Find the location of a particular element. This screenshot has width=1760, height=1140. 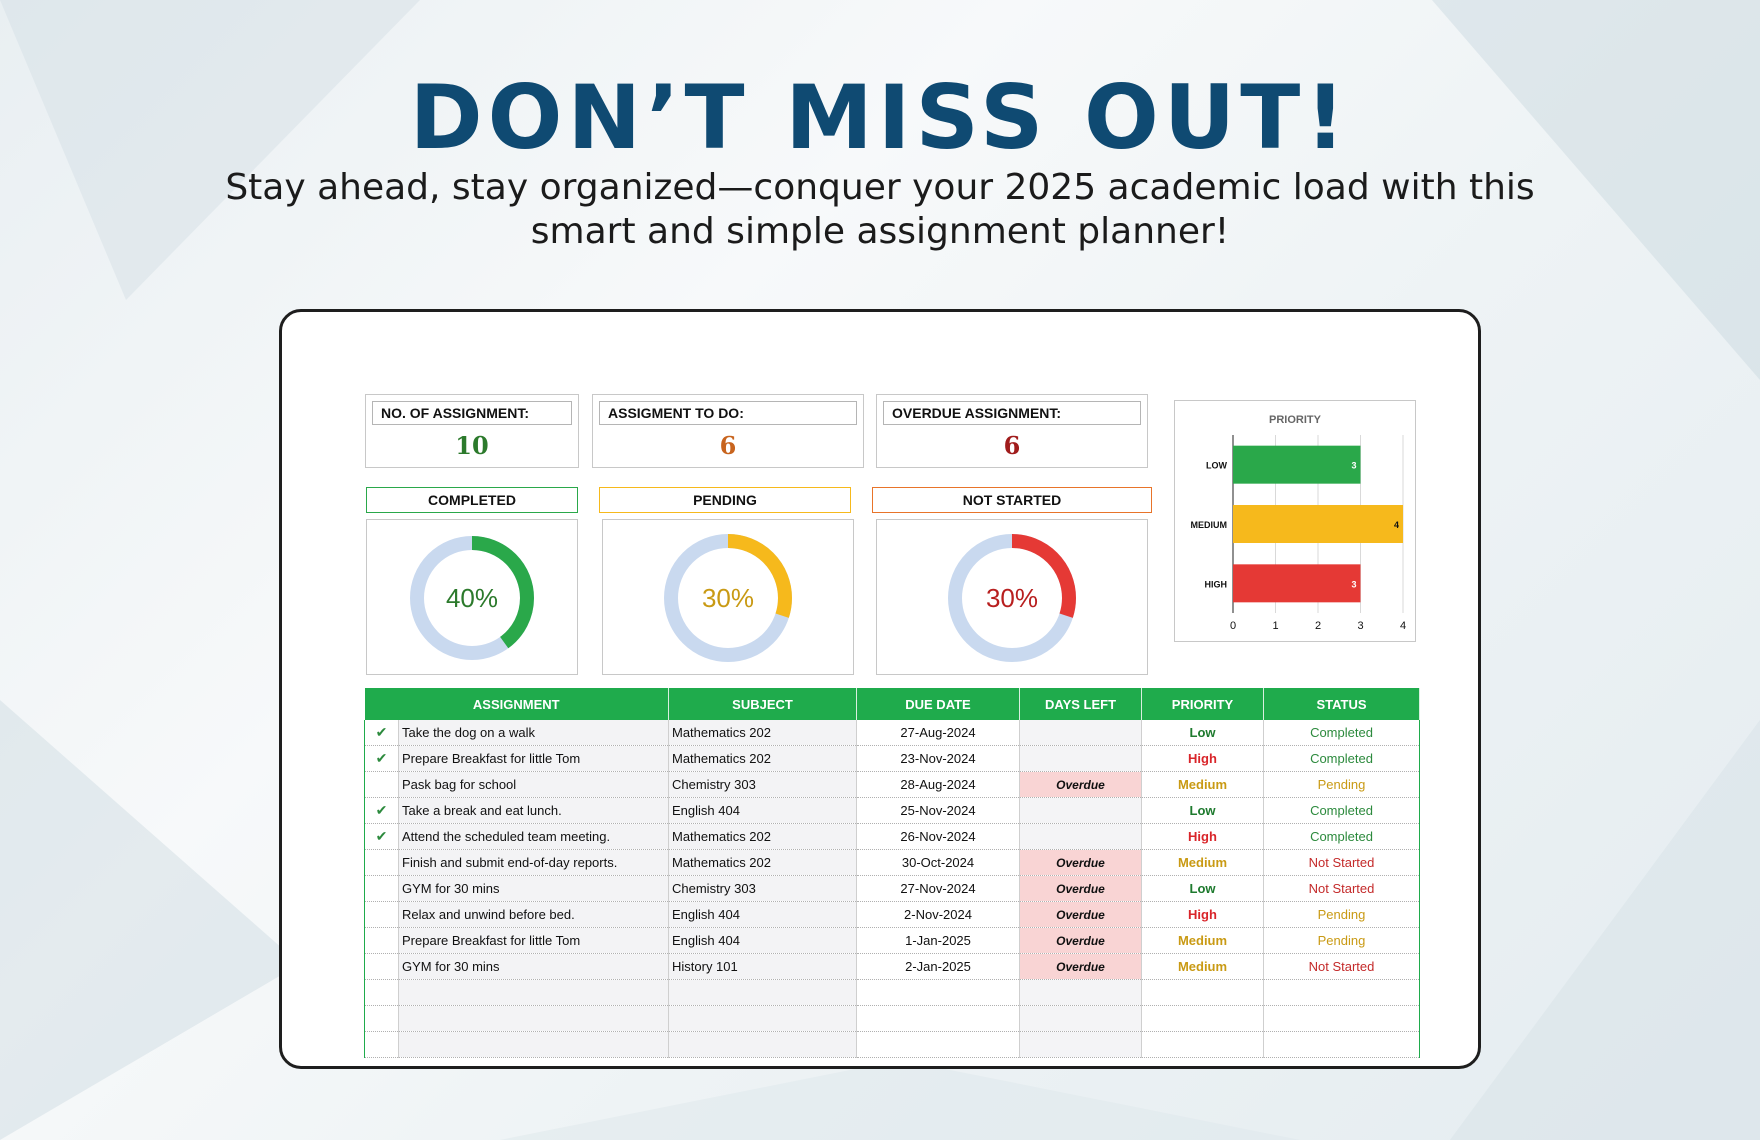

assignment-cell: Take a break and eat lunch. is located at coordinates (533, 810).